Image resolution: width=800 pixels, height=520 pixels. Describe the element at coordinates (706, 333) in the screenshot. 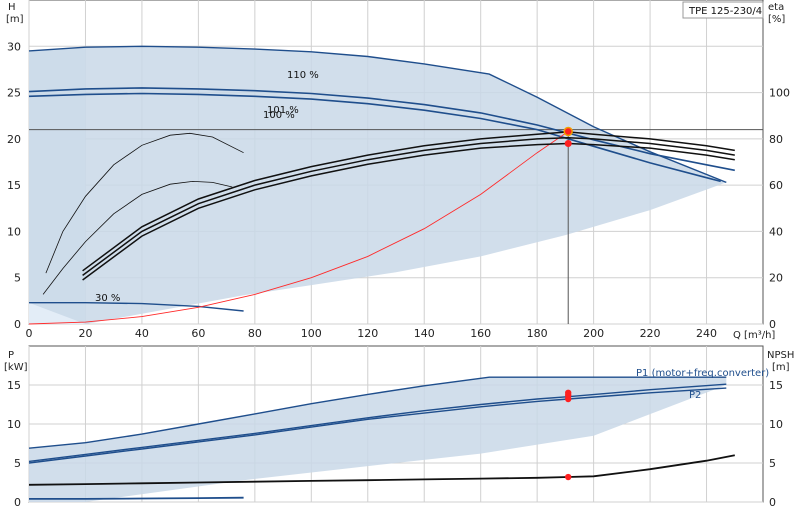

I see `x-tick-label: 240` at that location.